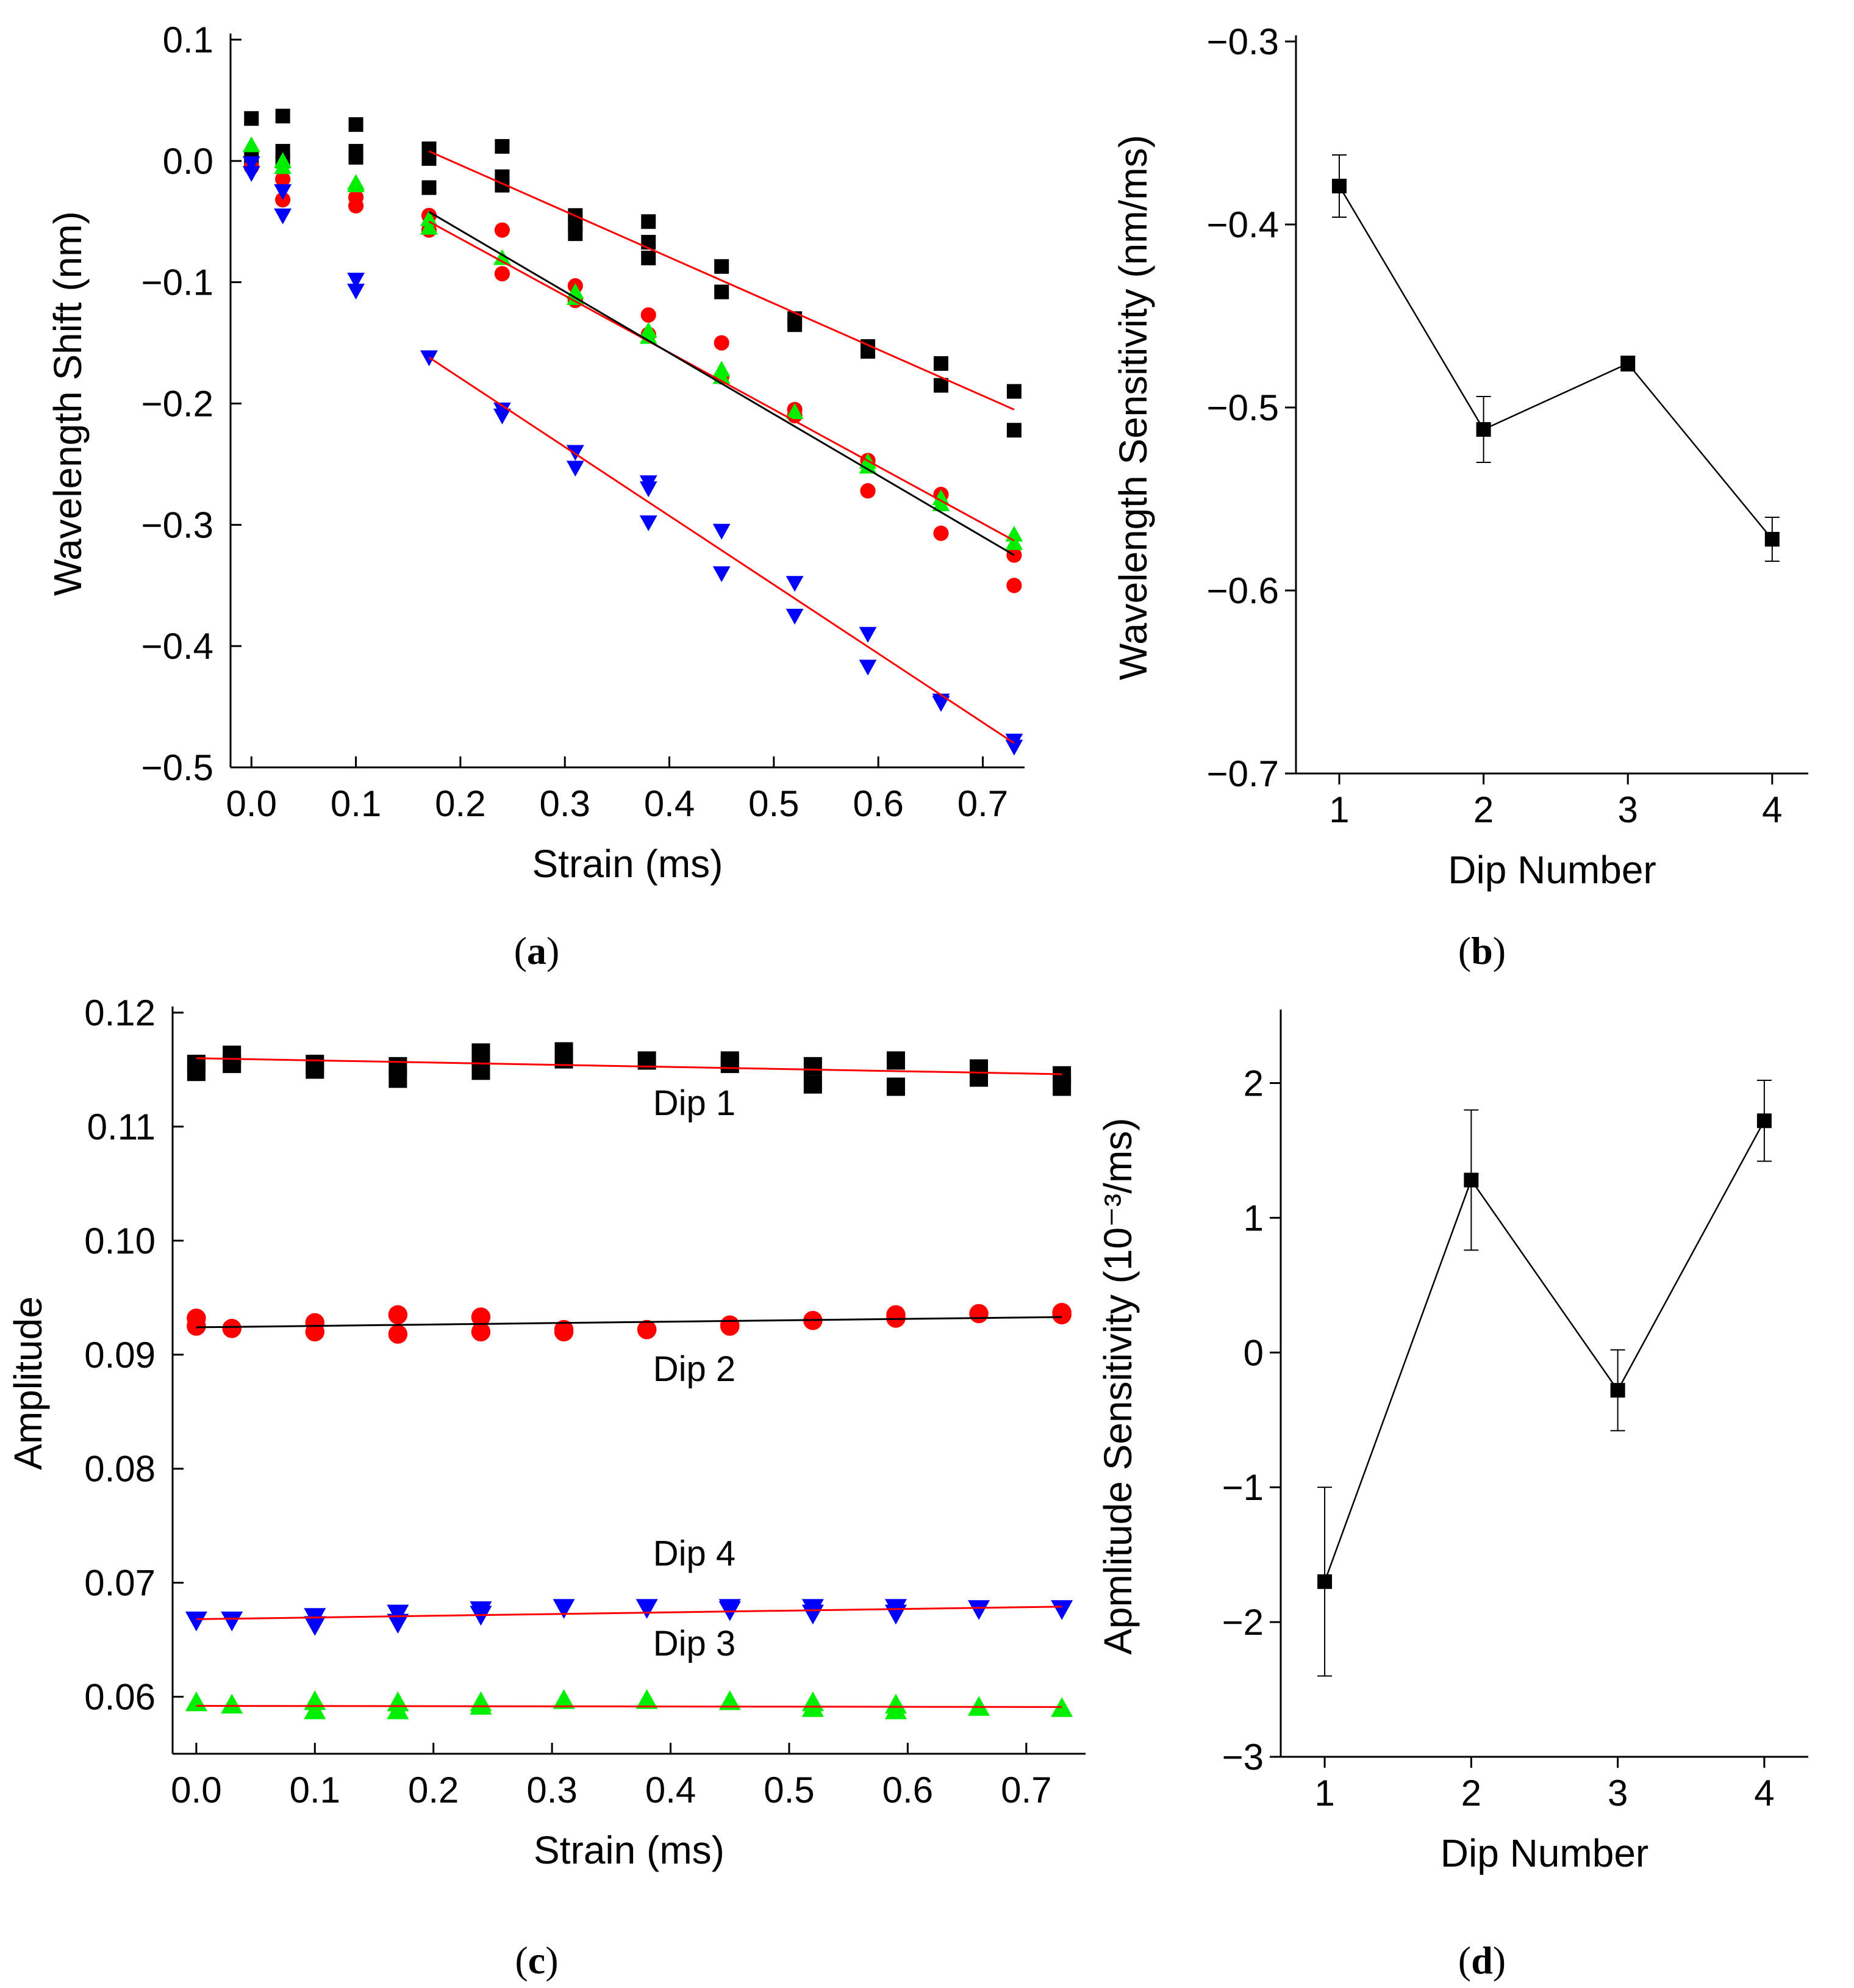 Image resolution: width=1854 pixels, height=1988 pixels. What do you see at coordinates (1243, 1757) in the screenshot?
I see `y-tick-label: −3` at bounding box center [1243, 1757].